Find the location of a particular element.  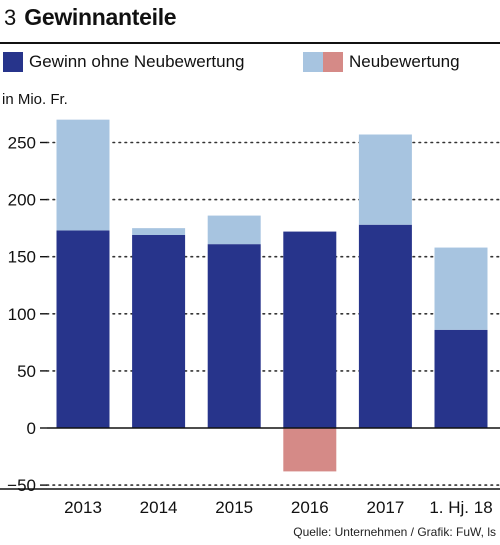

legend-item-gewinn: Gewinn ohne Neubewertung is located at coordinates (123, 62).